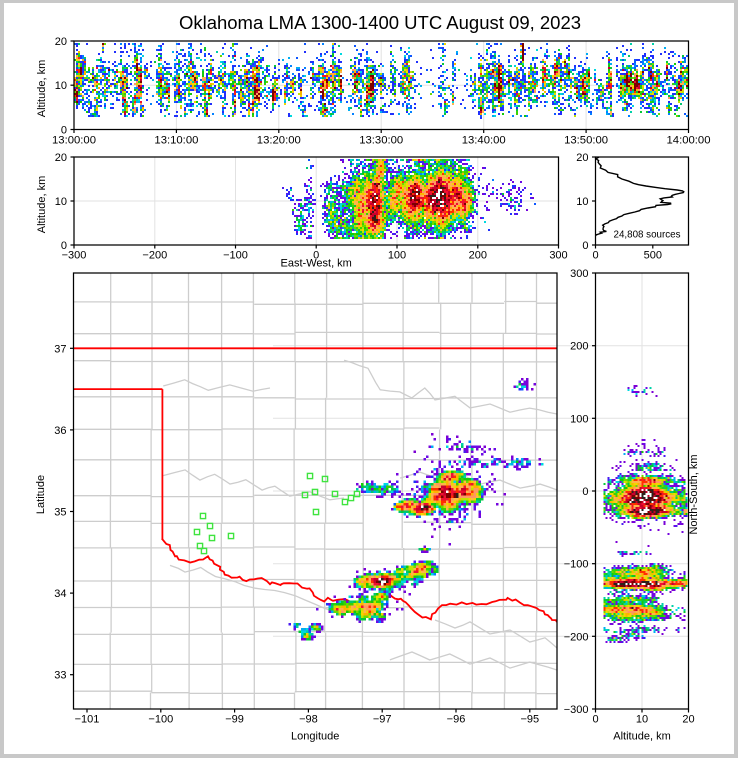 The image size is (738, 758). Describe the element at coordinates (689, 141) in the screenshot. I see `svg-text: 14:00:00` at that location.